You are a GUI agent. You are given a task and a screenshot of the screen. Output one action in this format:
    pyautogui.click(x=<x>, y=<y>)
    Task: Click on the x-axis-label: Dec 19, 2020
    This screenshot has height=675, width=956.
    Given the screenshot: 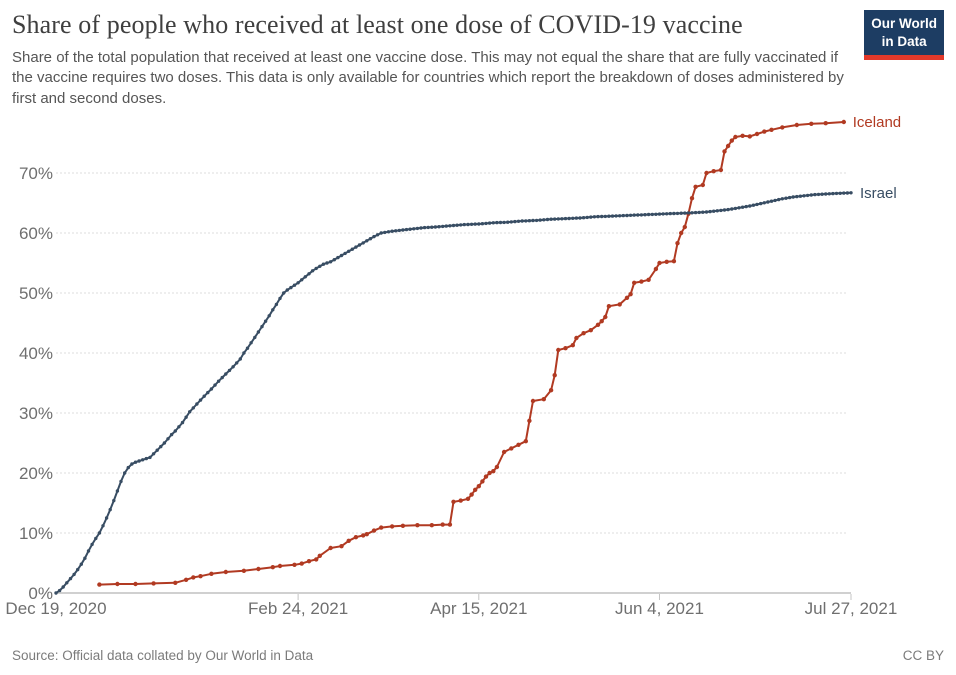 What is the action you would take?
    pyautogui.click(x=55, y=608)
    